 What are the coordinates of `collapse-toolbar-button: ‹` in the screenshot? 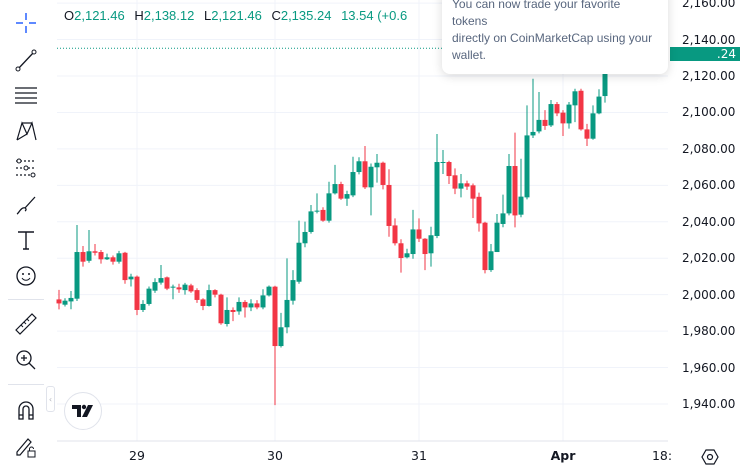 It's located at (50, 399).